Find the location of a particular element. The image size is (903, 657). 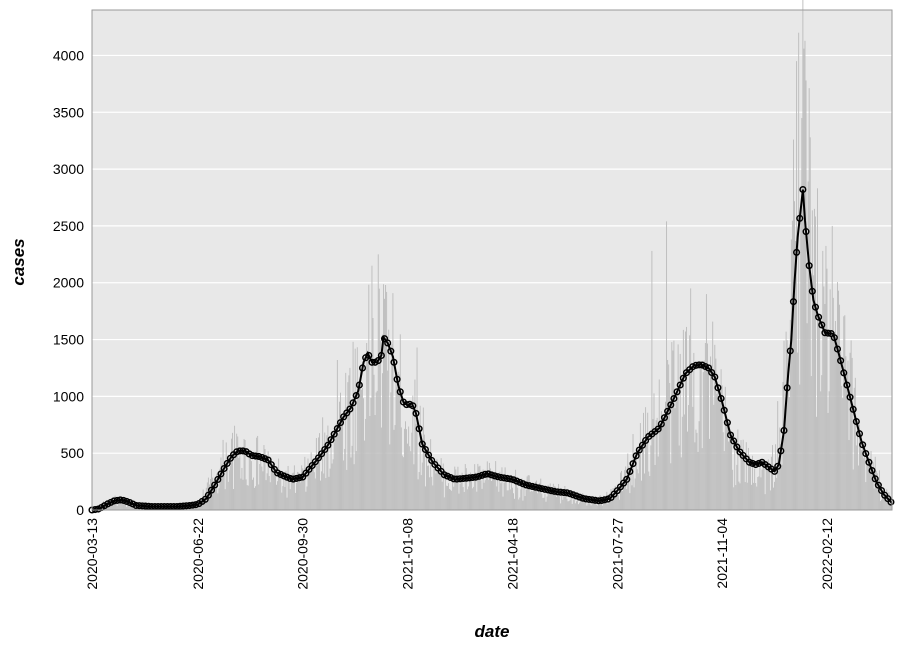

y-tick-label: 0 is located at coordinates (80, 510).